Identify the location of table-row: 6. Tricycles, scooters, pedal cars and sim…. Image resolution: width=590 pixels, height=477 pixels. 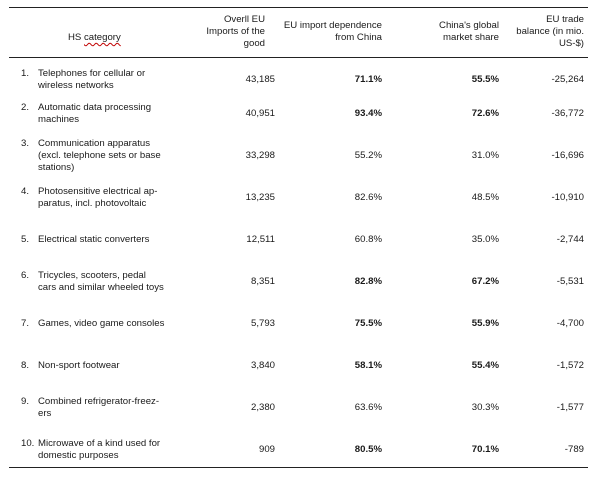
(298, 284).